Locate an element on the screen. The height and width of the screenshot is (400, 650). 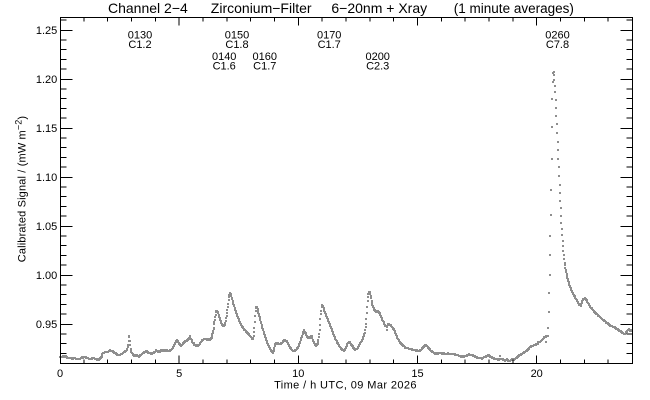
svg-text: 0170 is located at coordinates (329, 36).